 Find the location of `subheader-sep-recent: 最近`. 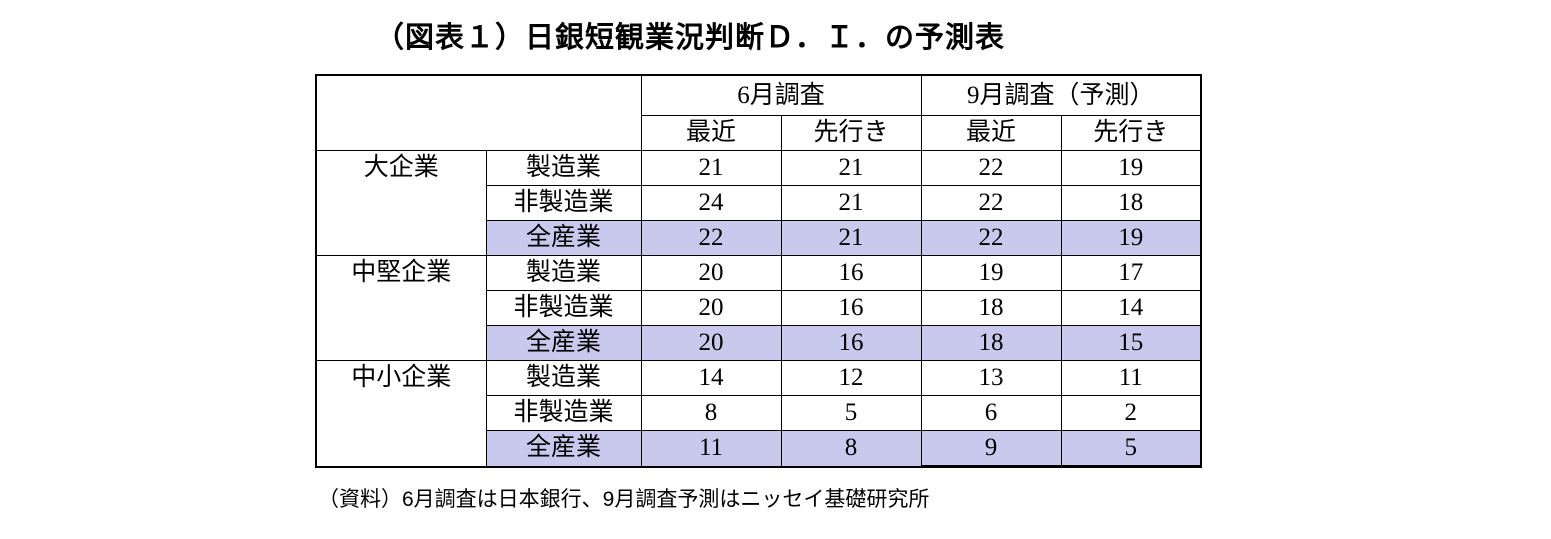

subheader-sep-recent: 最近 is located at coordinates (991, 133).